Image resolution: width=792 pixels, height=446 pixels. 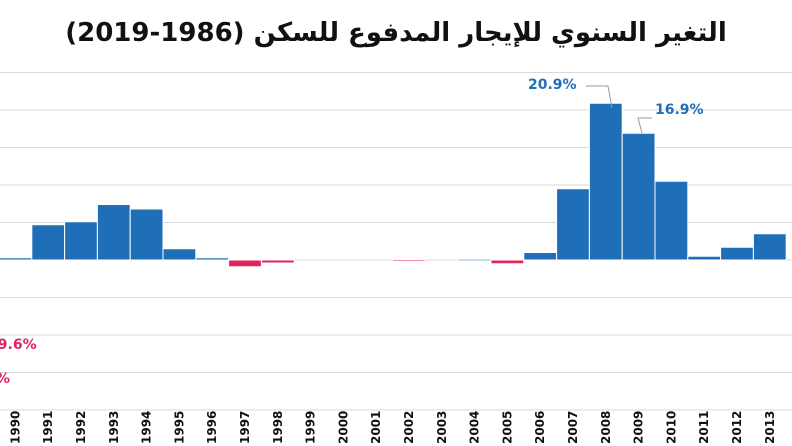 What do you see at coordinates (769, 247) in the screenshot?
I see `bar-2013` at bounding box center [769, 247].